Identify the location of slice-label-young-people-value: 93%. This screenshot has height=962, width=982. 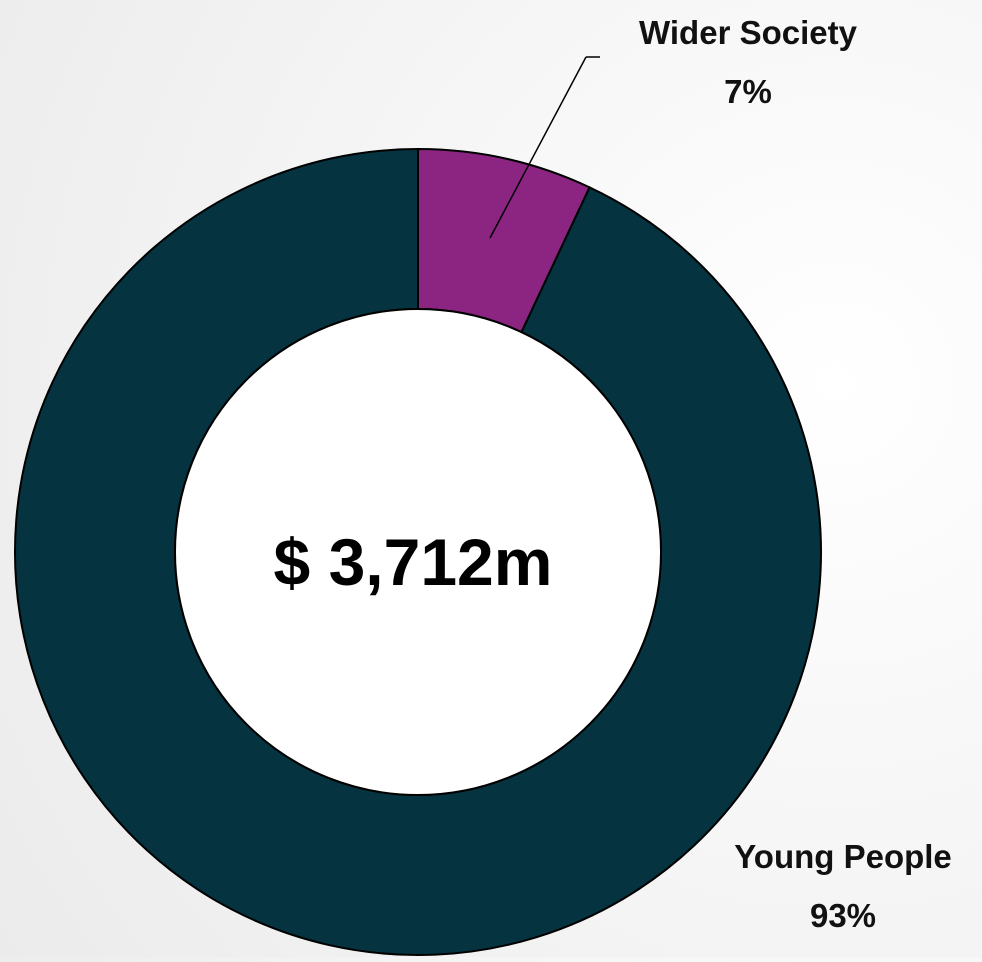
(843, 915).